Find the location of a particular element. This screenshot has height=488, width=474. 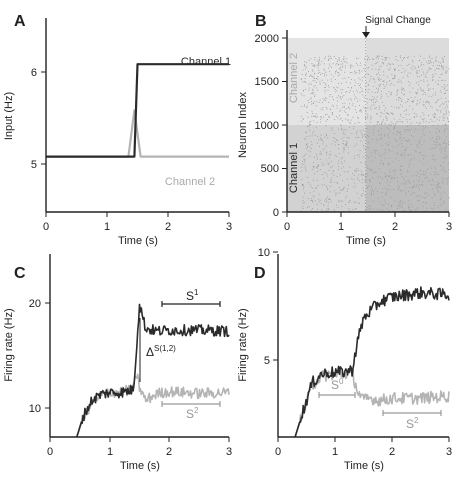

panel-d-xtick-label-3: 3 is located at coordinates (449, 452).